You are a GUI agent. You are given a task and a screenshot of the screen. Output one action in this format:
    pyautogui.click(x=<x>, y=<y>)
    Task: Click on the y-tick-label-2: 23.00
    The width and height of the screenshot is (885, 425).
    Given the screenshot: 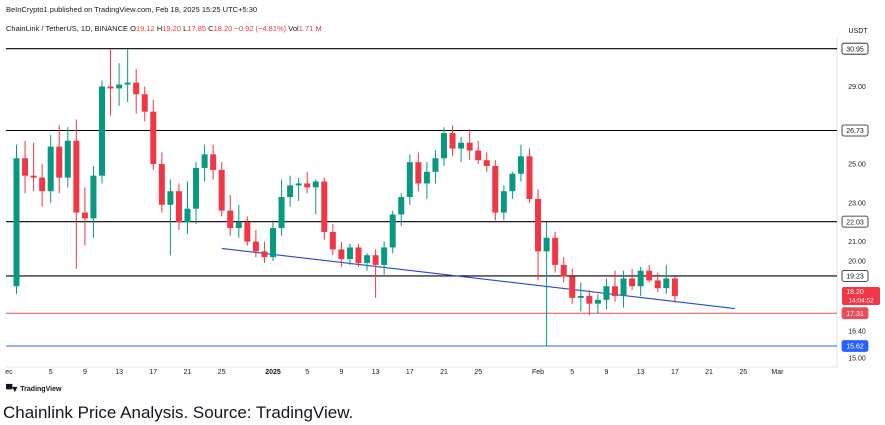 What is the action you would take?
    pyautogui.click(x=857, y=203)
    